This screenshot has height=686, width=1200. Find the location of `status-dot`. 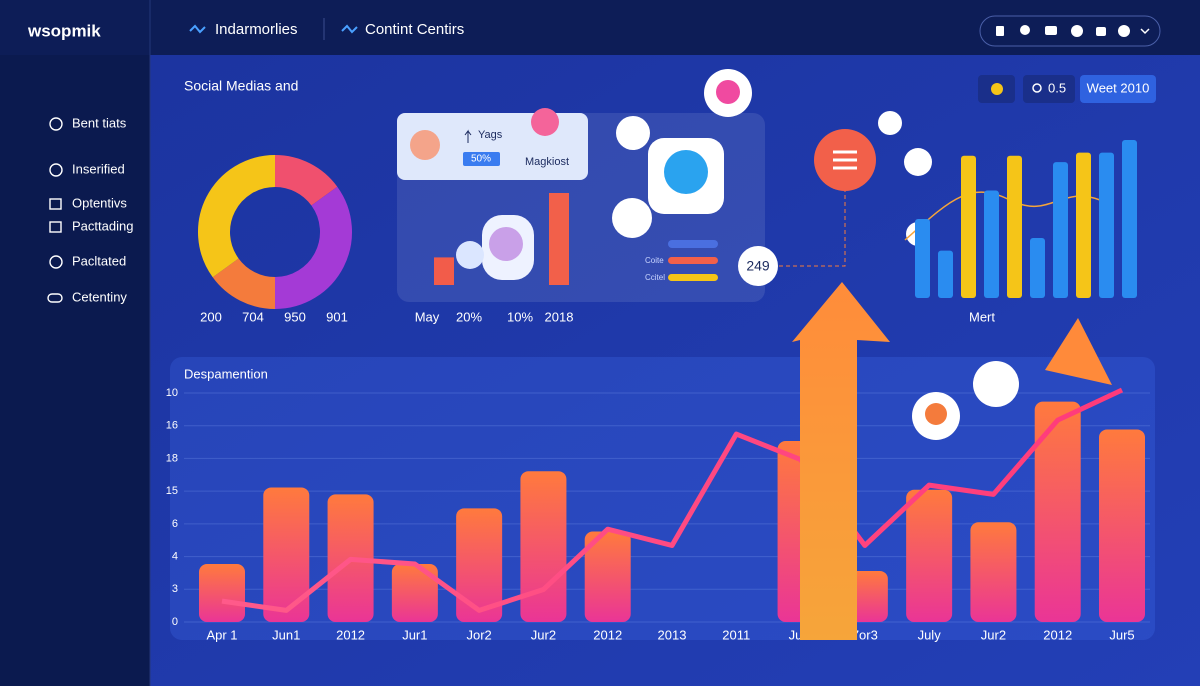

status-dot is located at coordinates (997, 89).